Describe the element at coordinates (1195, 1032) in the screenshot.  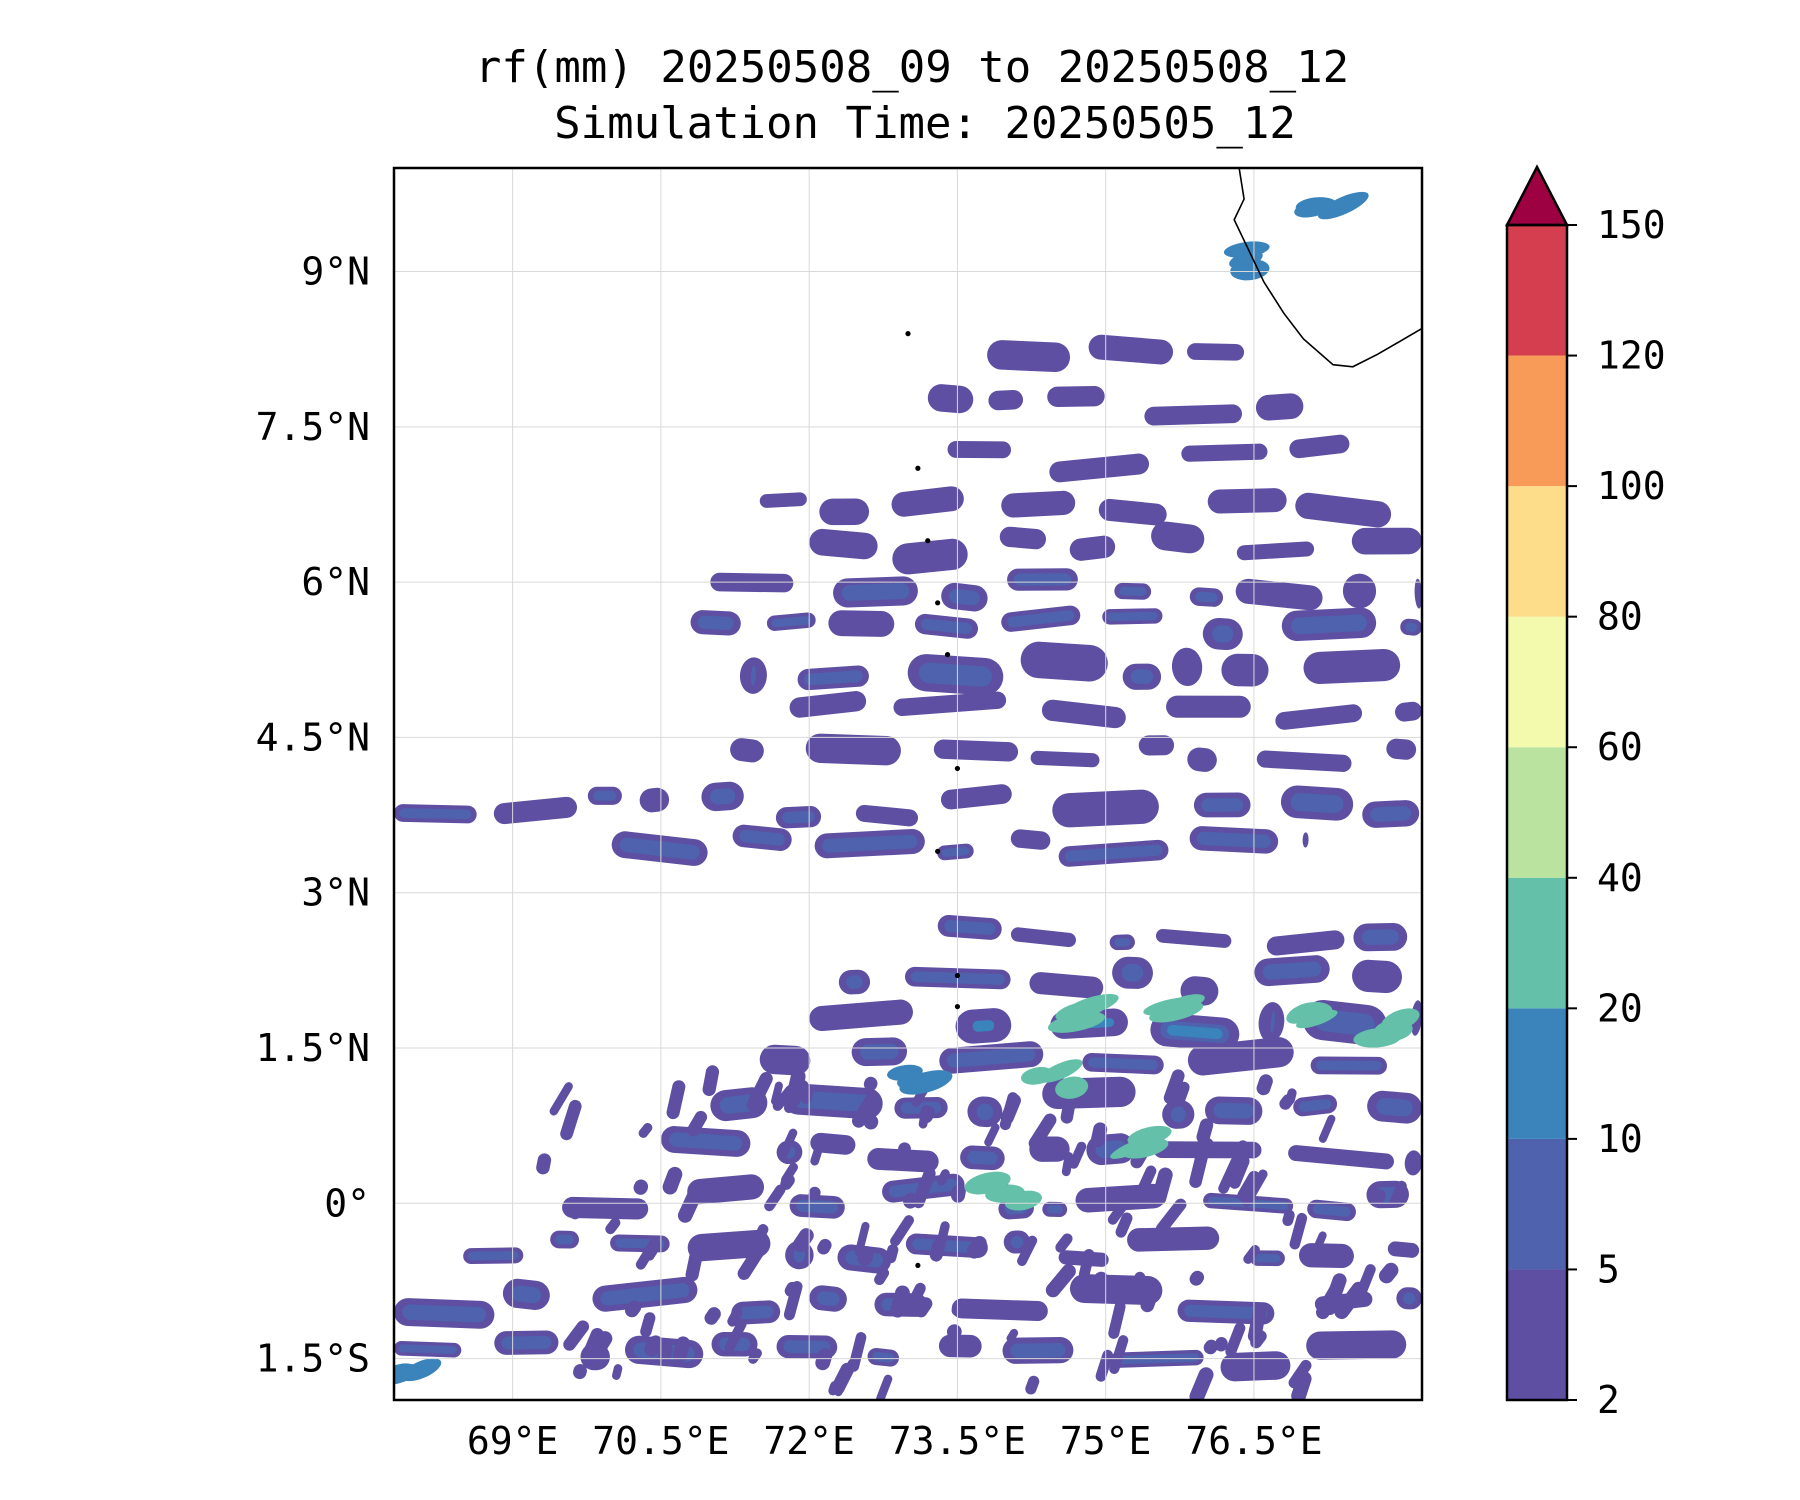
I see `rainfall-streak-core` at that location.